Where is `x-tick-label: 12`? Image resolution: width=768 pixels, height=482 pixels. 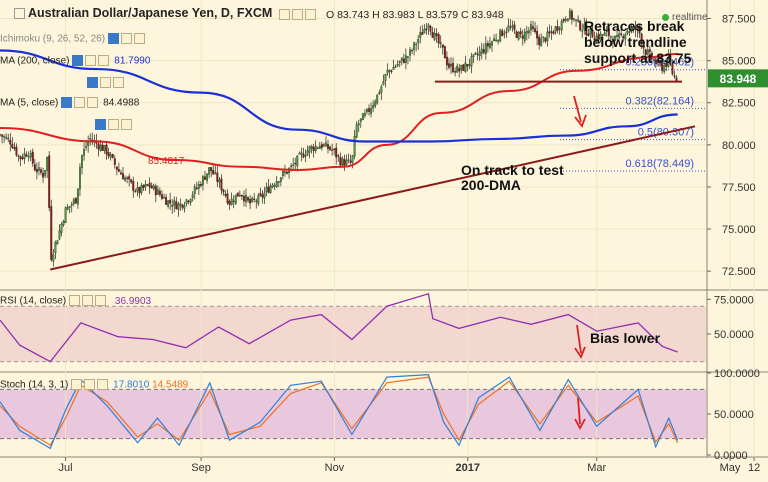
x-tick-label: 12 is located at coordinates (754, 468).